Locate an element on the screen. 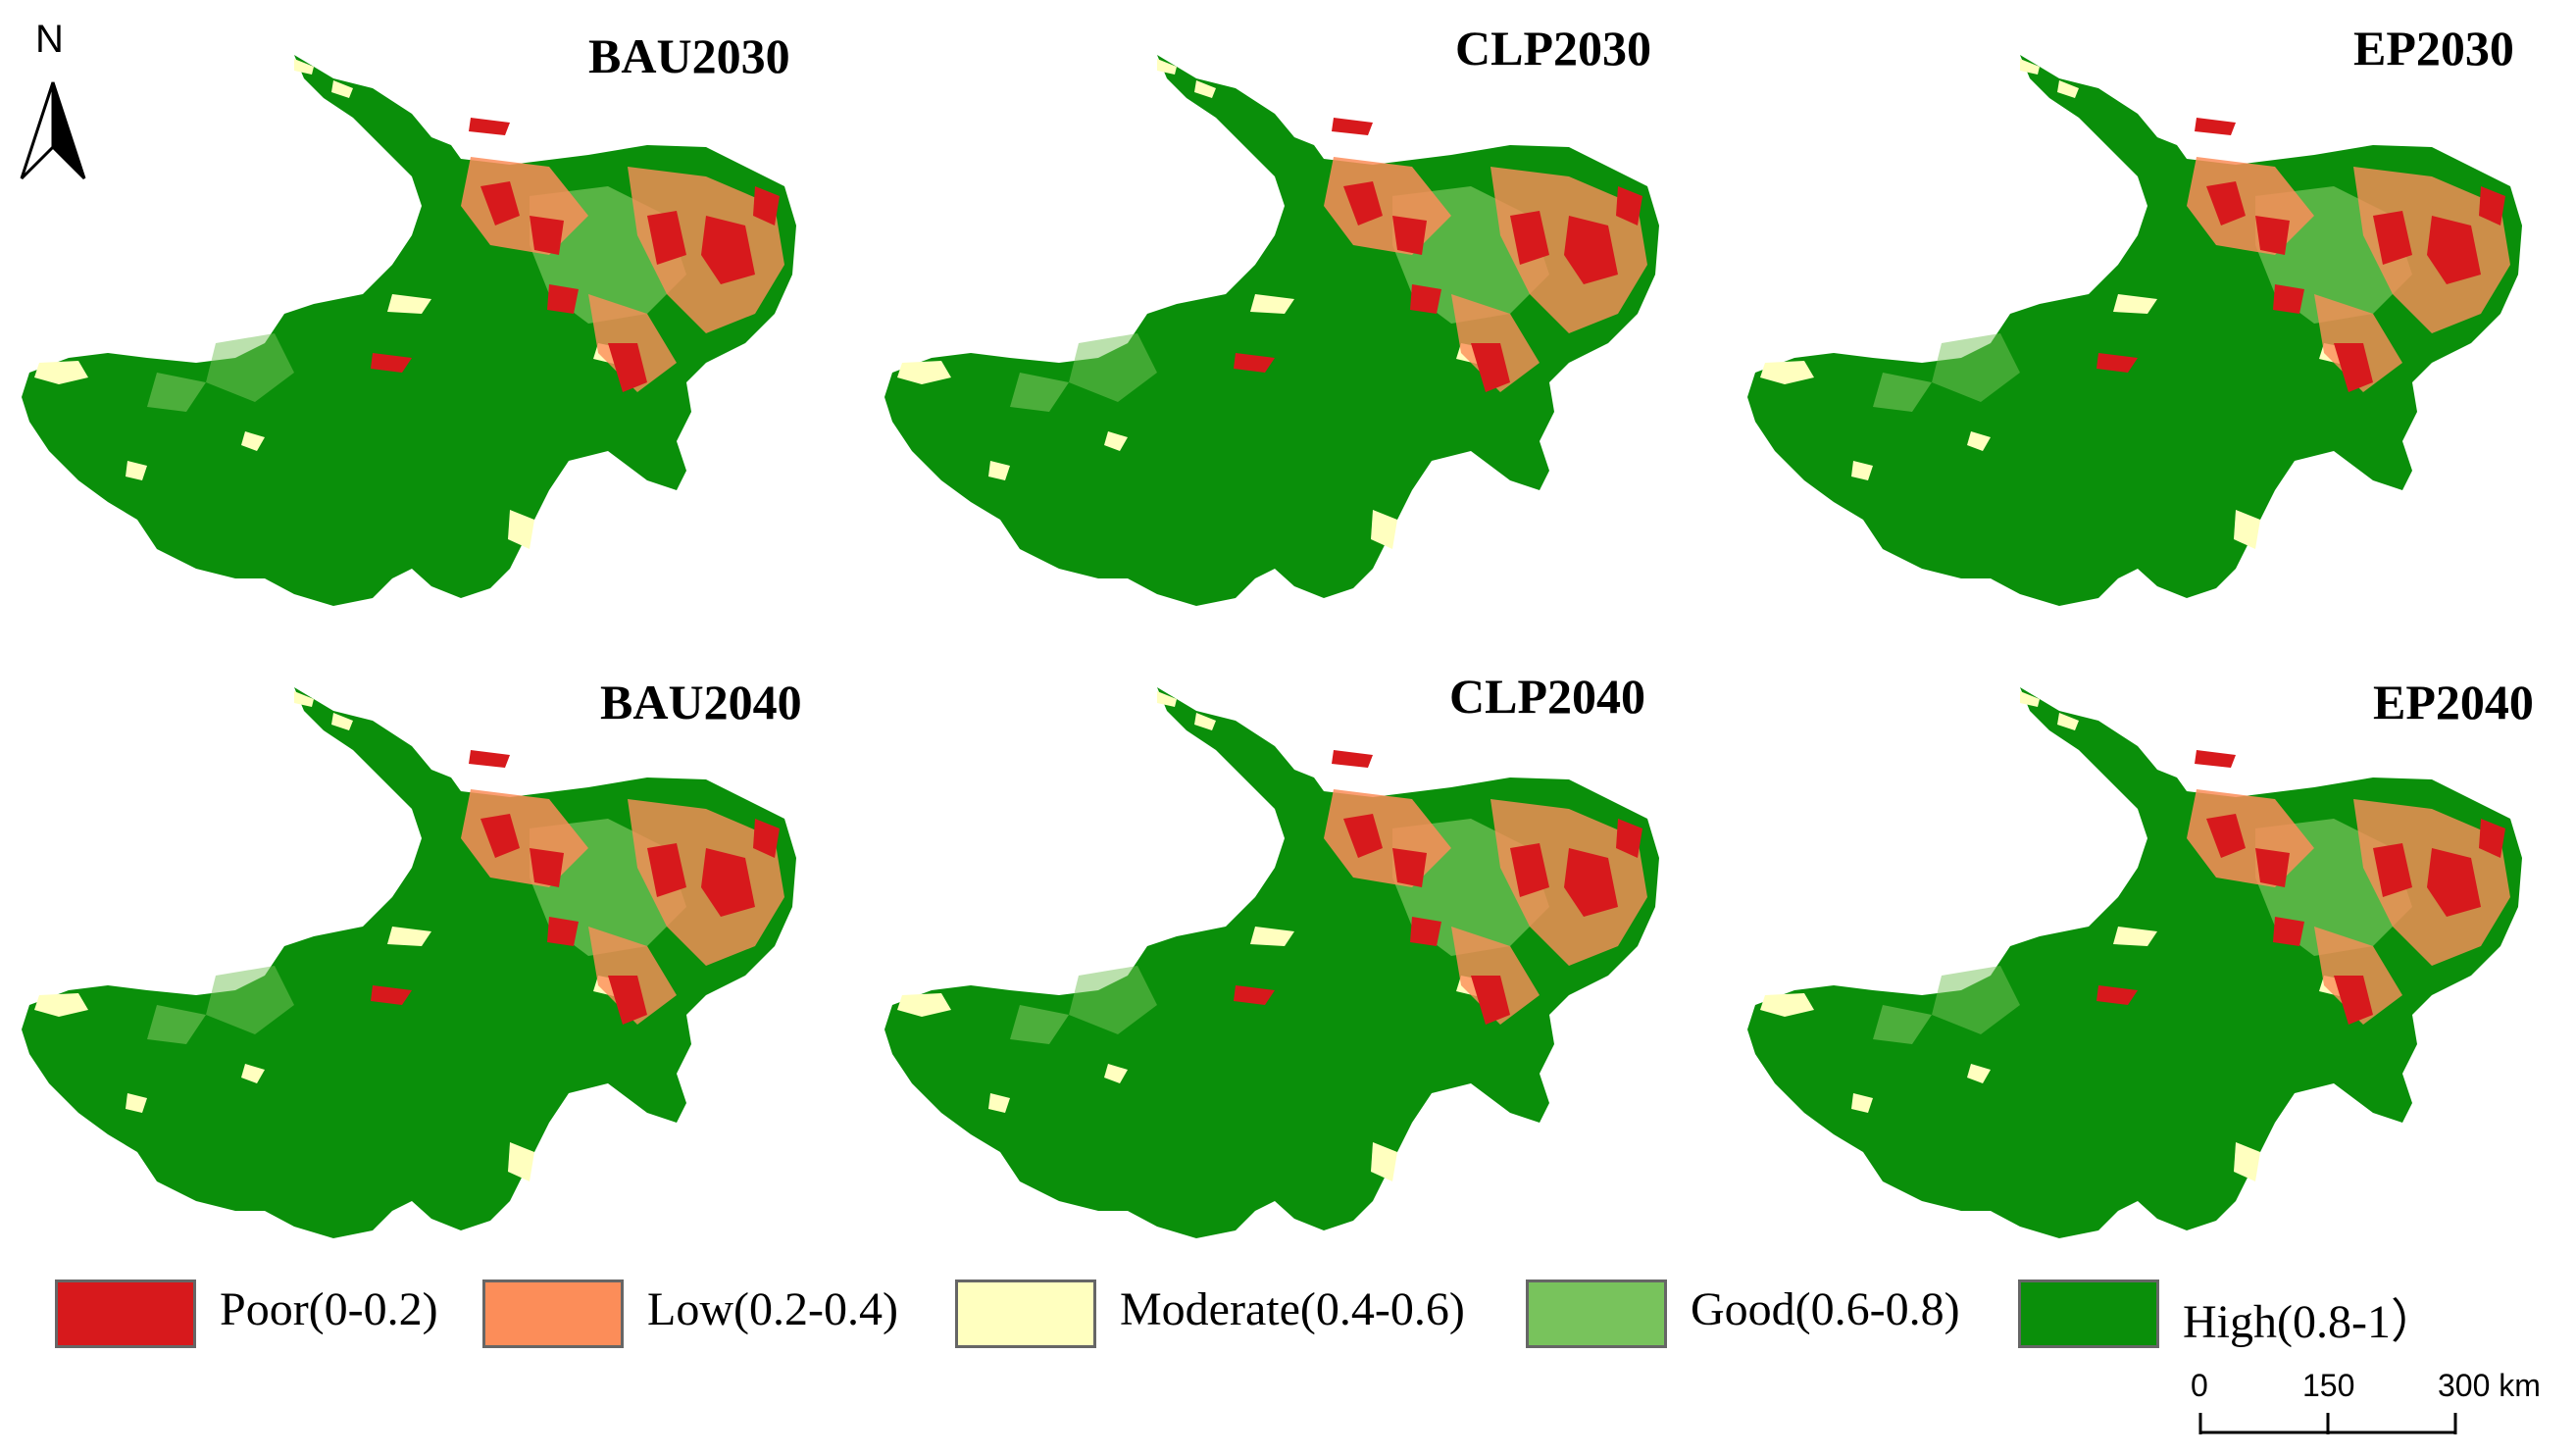  map-panel-ep2030: EP2030 is located at coordinates (2147, 333).